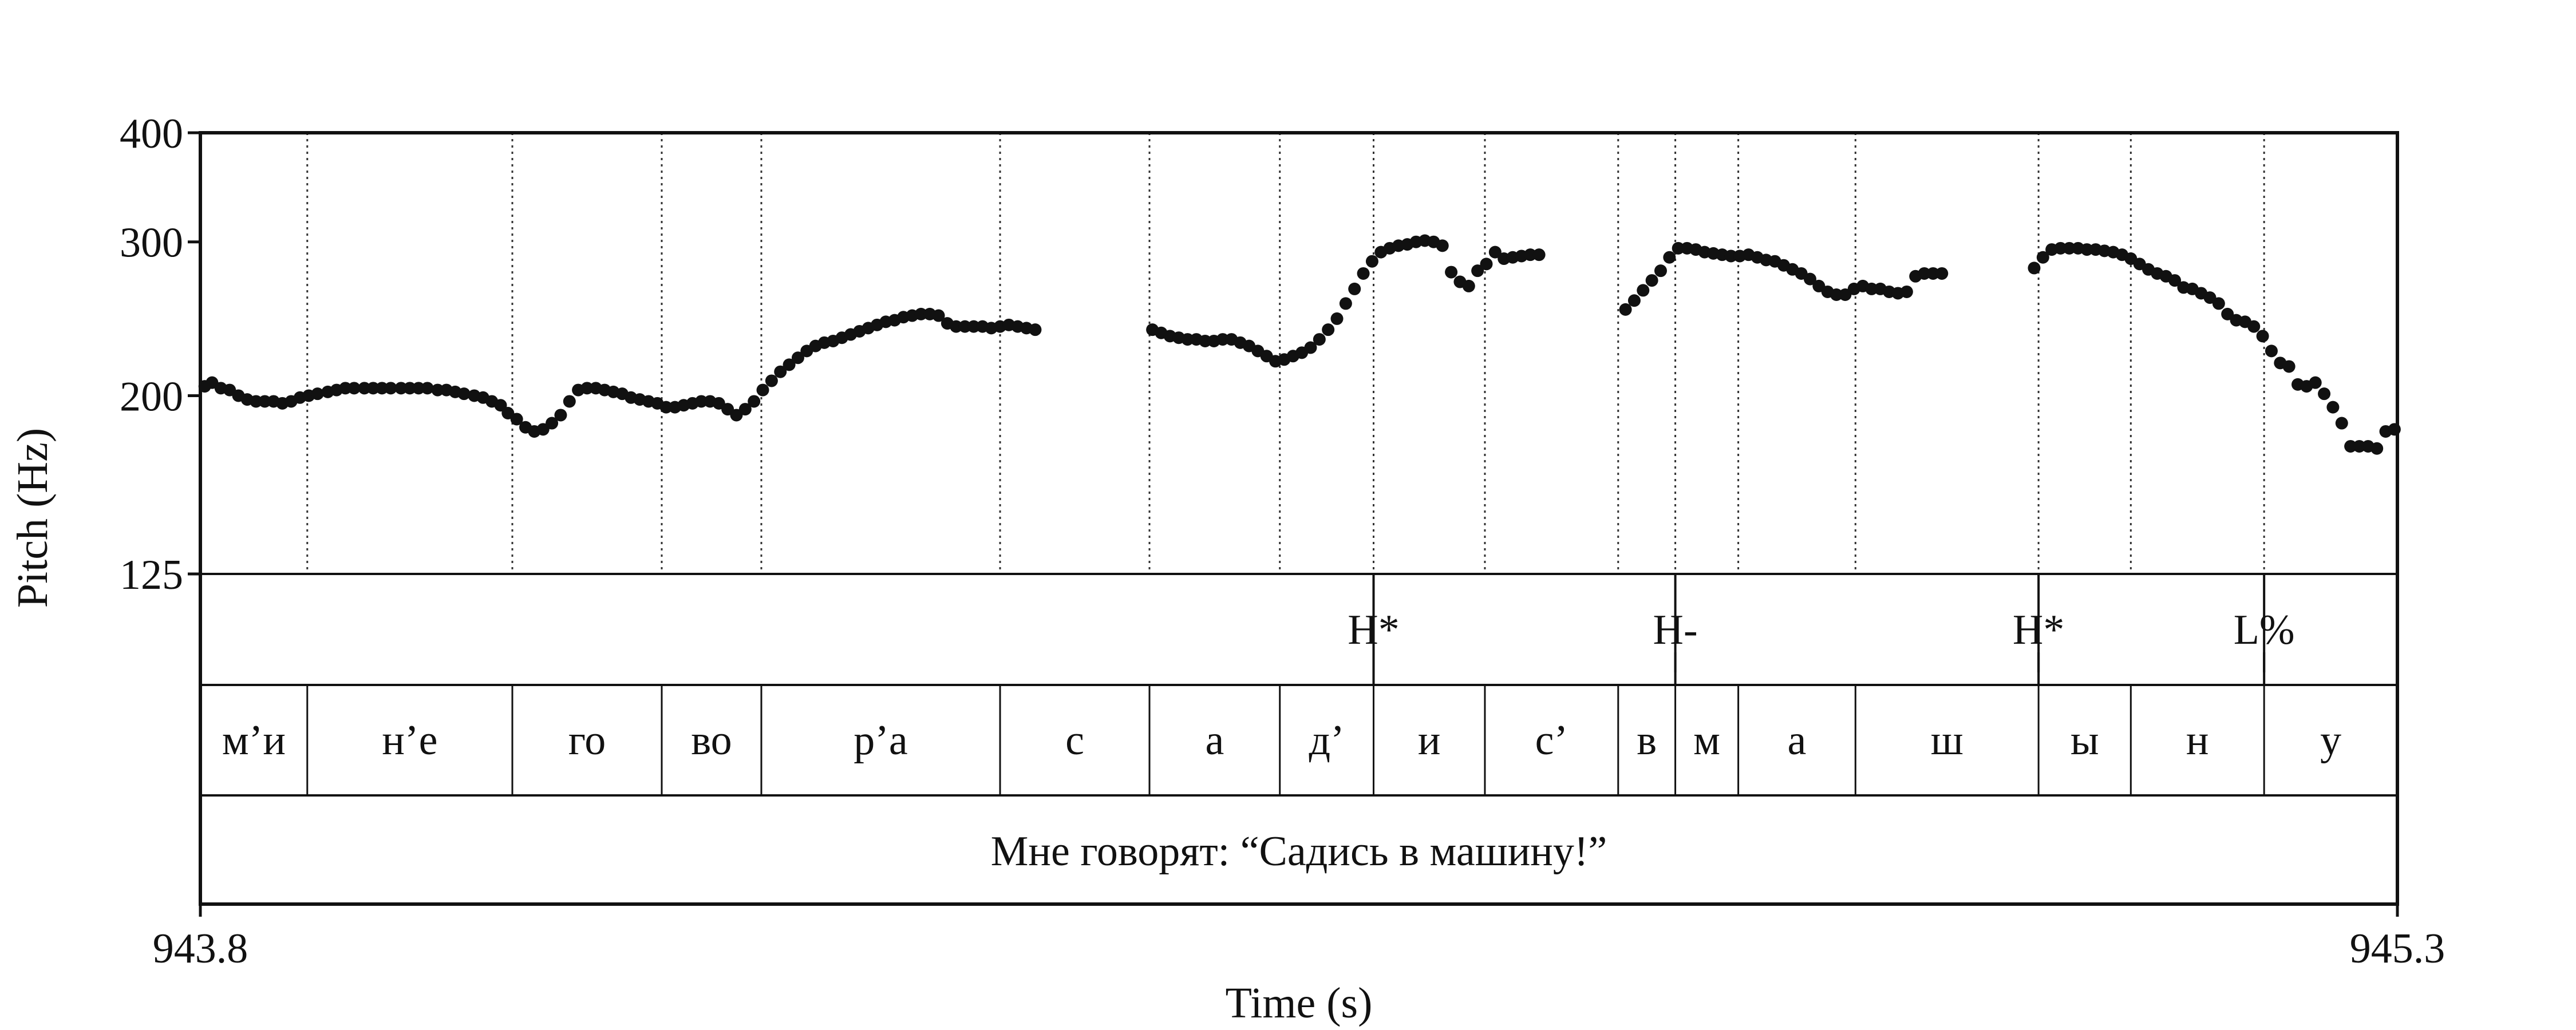 The width and height of the screenshot is (2576, 1030). What do you see at coordinates (33, 518) in the screenshot?
I see `y-axis-label: Pitch (Hz)` at bounding box center [33, 518].